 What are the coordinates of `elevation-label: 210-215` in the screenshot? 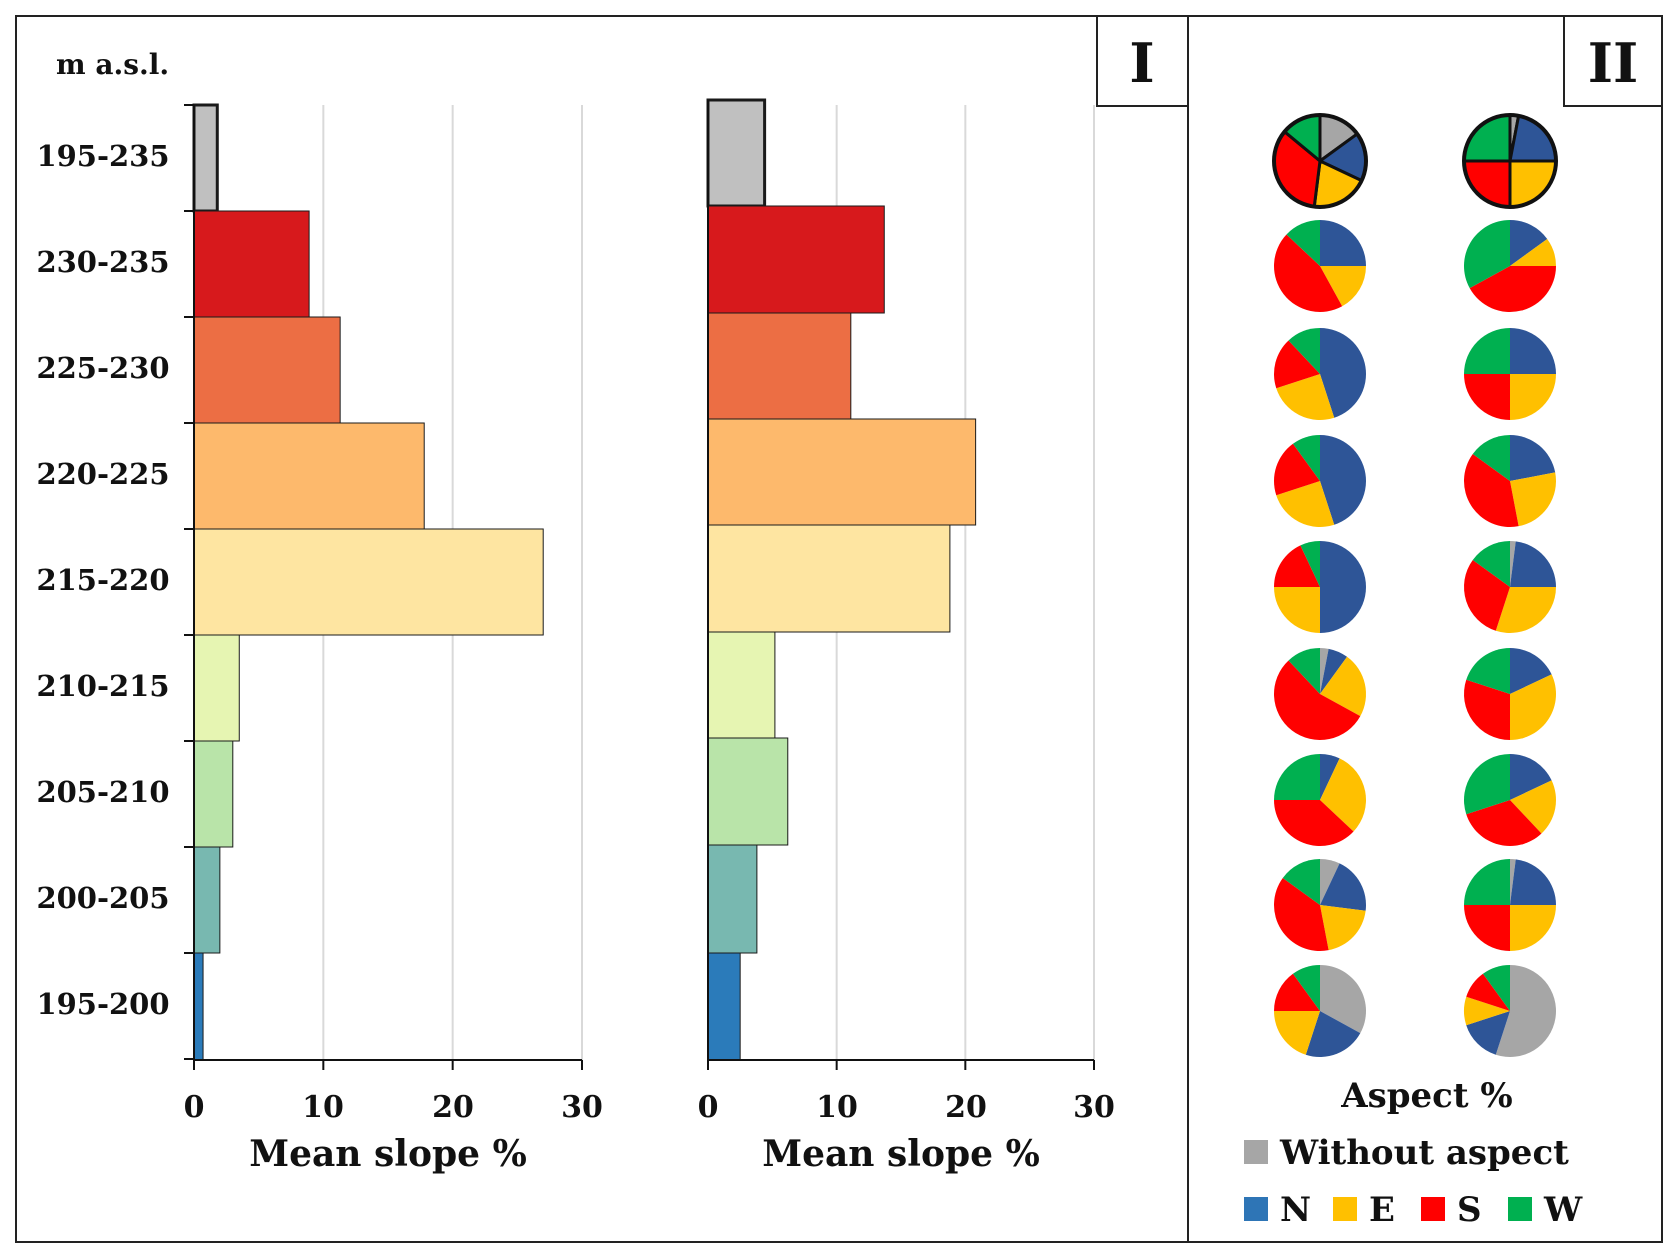 It's located at (102, 686).